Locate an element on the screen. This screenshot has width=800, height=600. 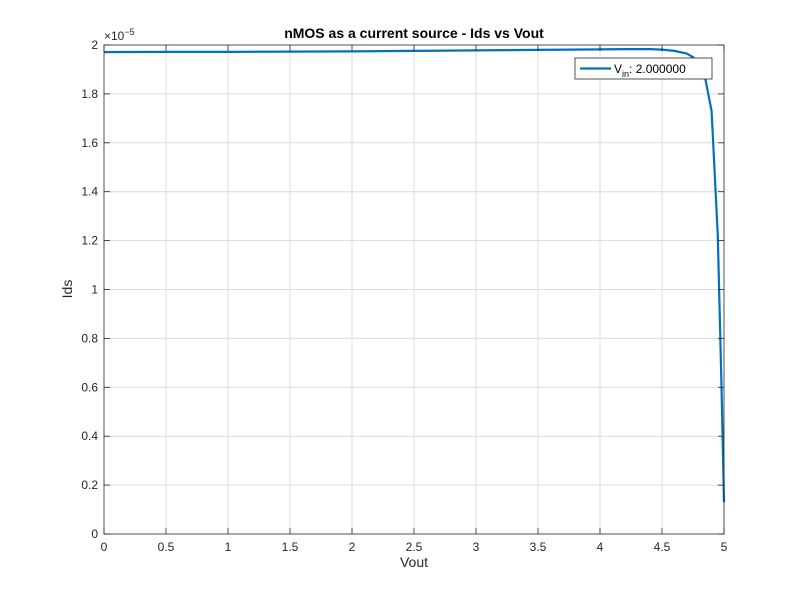
x-tick-label: 2.5 is located at coordinates (414, 547).